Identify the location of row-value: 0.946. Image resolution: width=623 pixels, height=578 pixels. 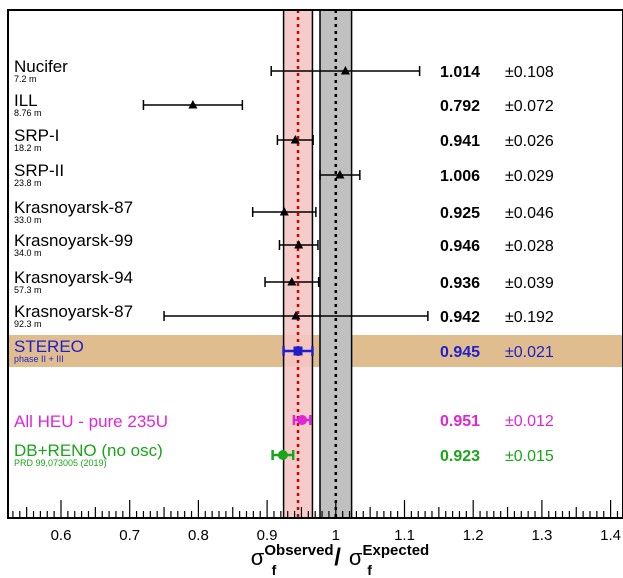
(460, 246).